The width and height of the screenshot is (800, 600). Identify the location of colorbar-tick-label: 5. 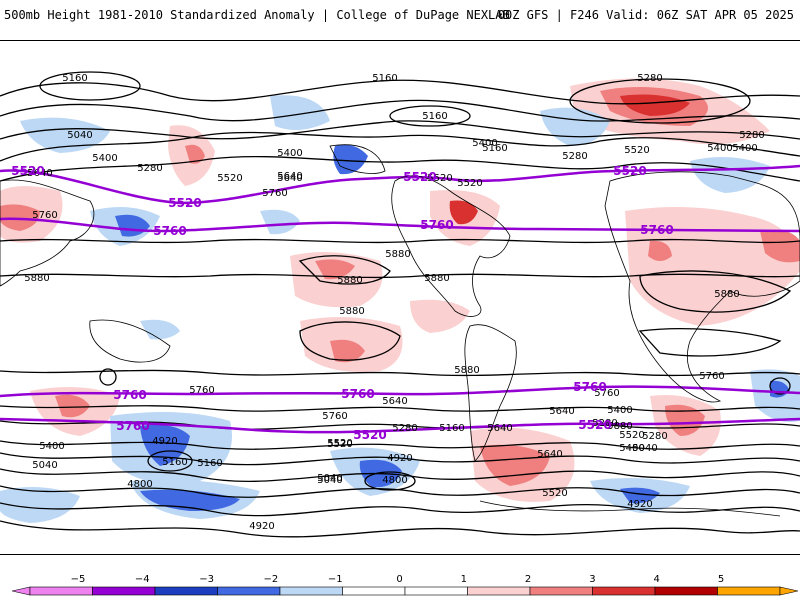
(721, 579).